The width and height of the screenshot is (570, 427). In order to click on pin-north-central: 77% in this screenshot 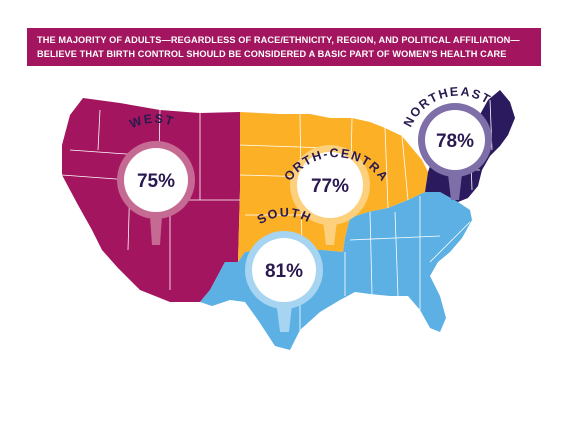, I will do `click(330, 195)`.